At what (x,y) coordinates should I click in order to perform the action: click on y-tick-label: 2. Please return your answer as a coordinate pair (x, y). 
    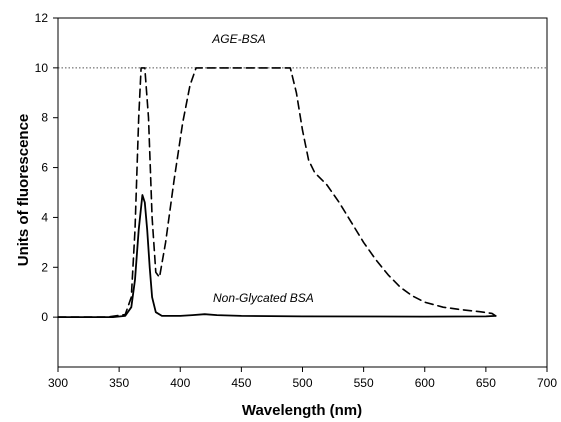
    Looking at the image, I should click on (44, 267).